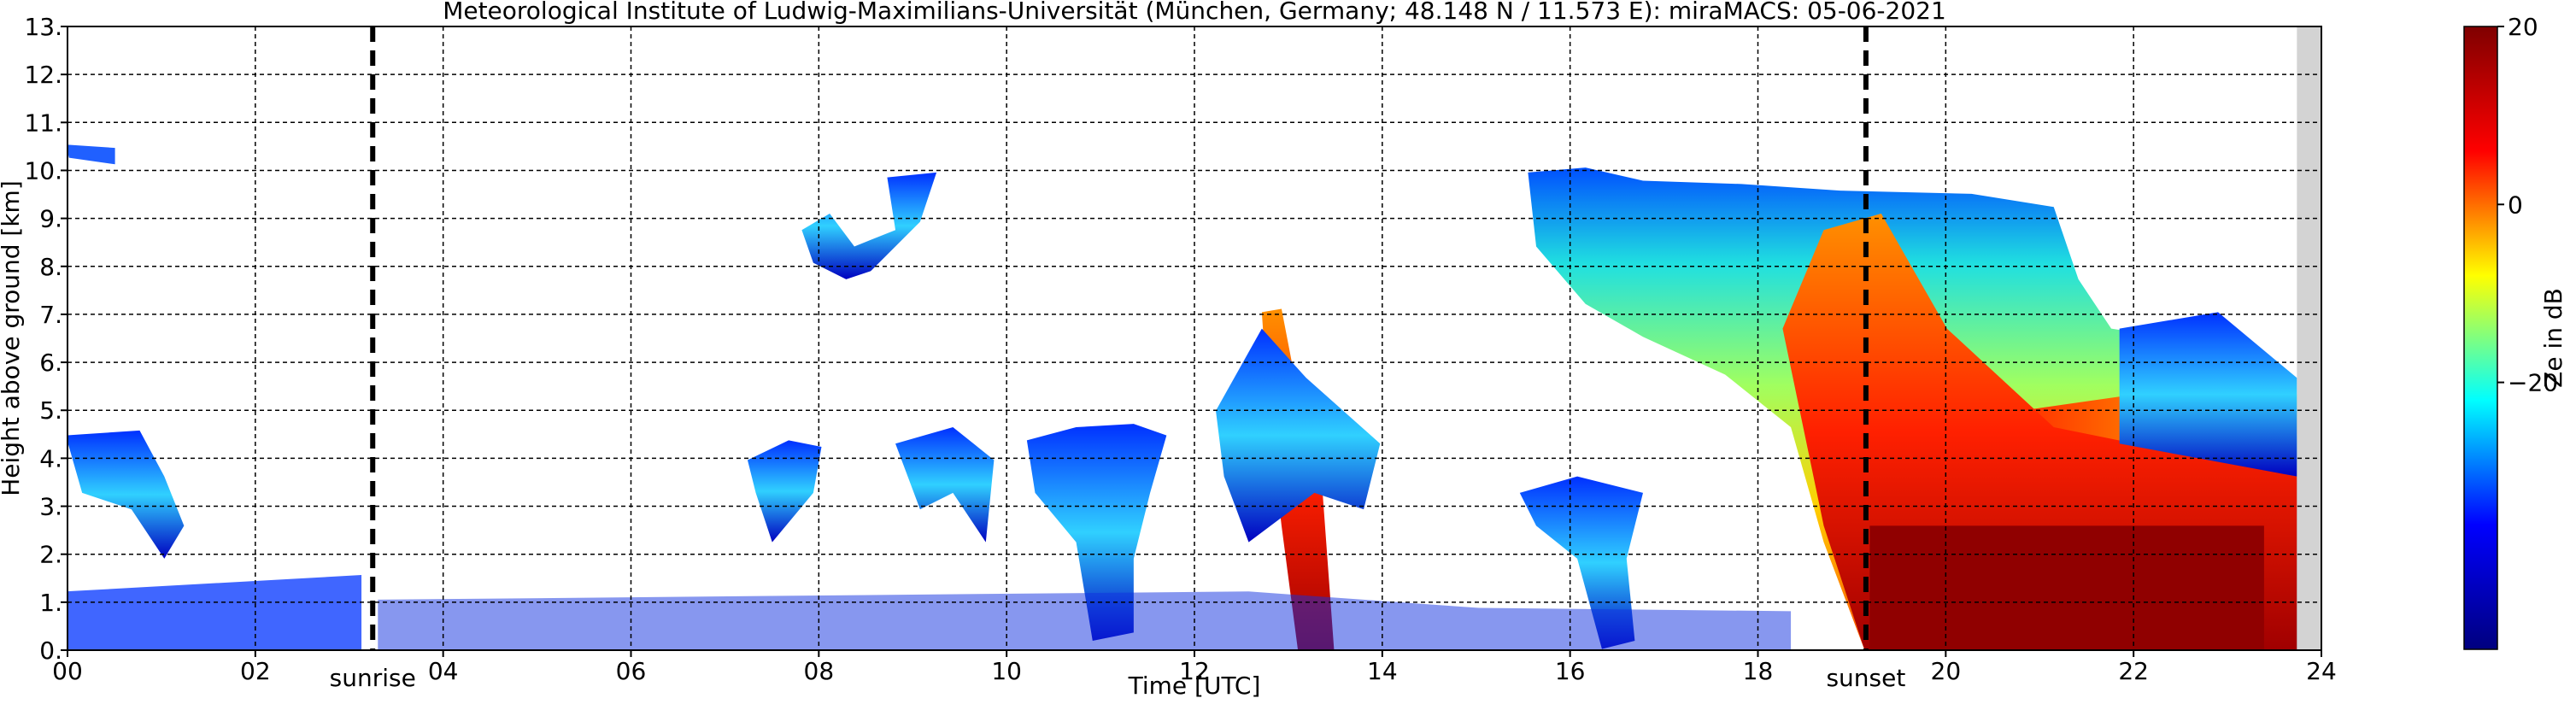 The image size is (2576, 704). Describe the element at coordinates (1194, 671) in the screenshot. I see `x-tick-label: 12` at that location.